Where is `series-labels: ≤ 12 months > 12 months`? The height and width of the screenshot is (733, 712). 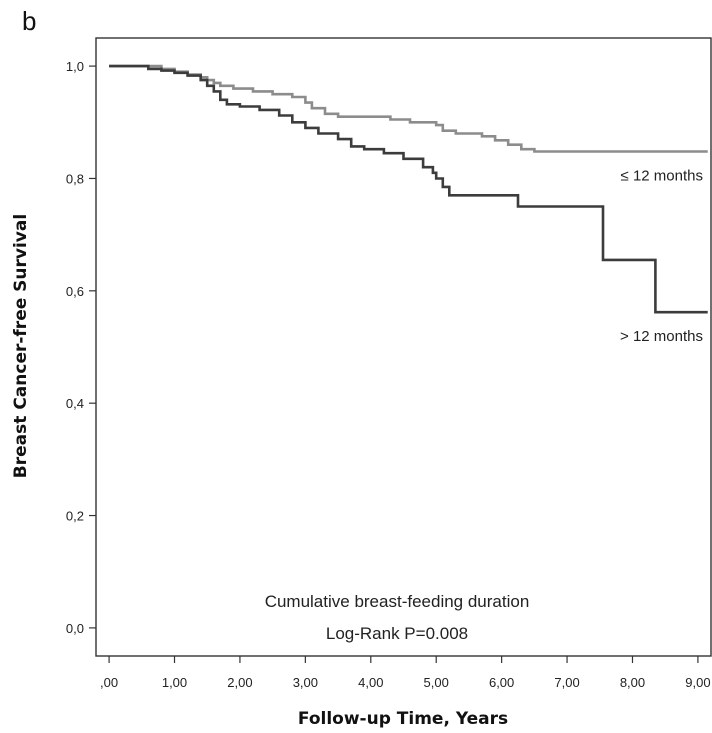 series-labels: ≤ 12 months > 12 months is located at coordinates (661, 256).